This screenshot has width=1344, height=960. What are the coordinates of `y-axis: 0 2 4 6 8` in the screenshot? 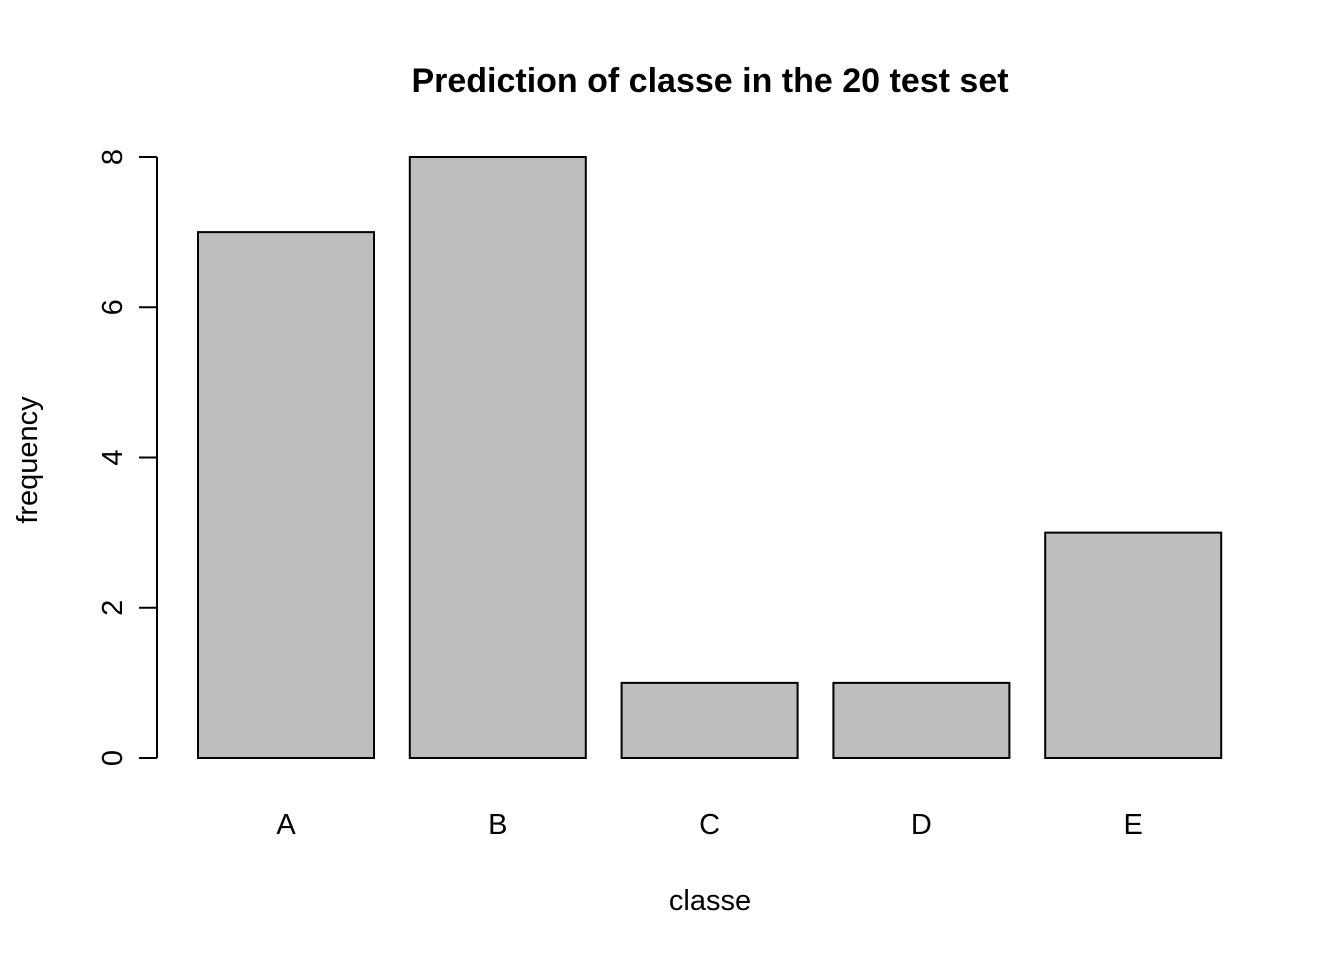 It's located at (127, 457).